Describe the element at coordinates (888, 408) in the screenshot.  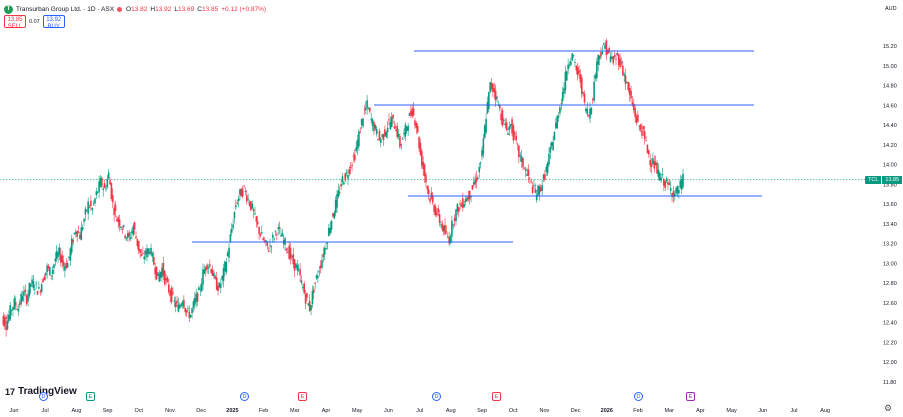
I see `gear-icon: ⚙` at that location.